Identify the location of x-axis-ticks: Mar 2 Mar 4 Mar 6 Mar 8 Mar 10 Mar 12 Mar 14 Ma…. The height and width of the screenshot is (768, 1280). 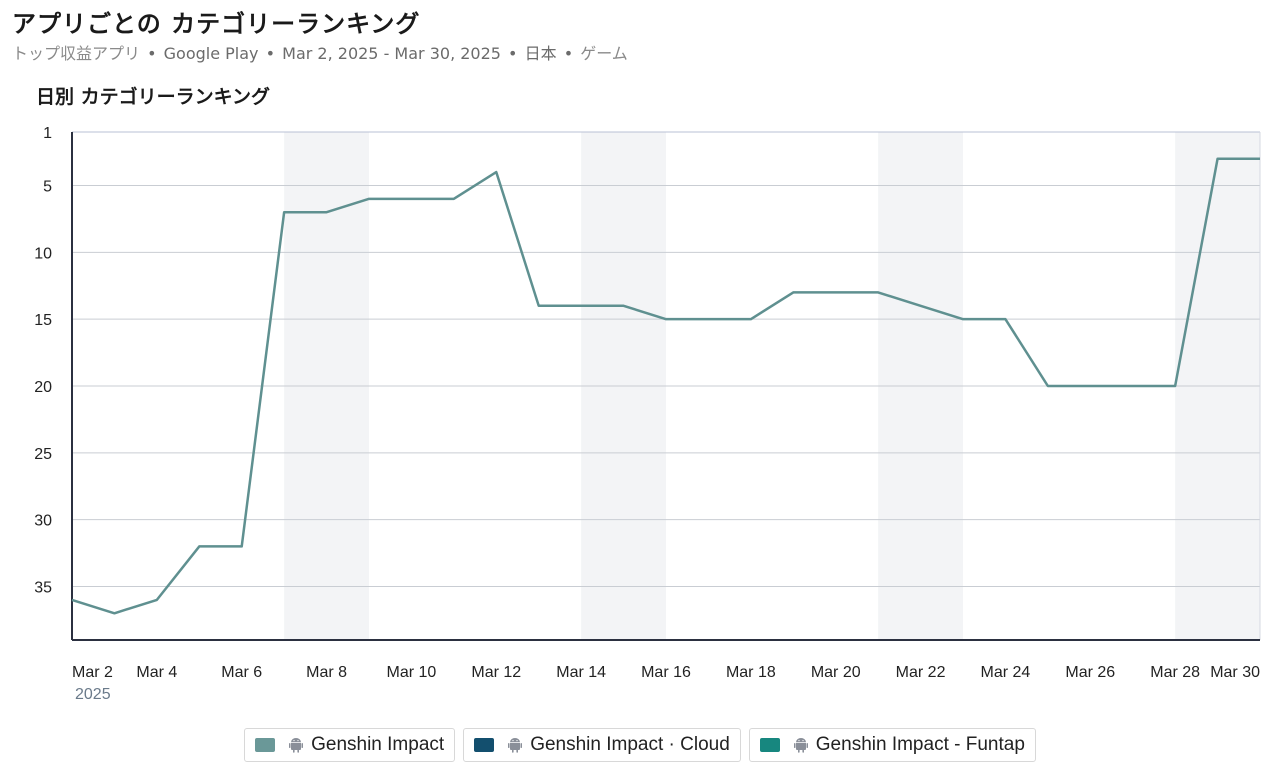
(666, 683).